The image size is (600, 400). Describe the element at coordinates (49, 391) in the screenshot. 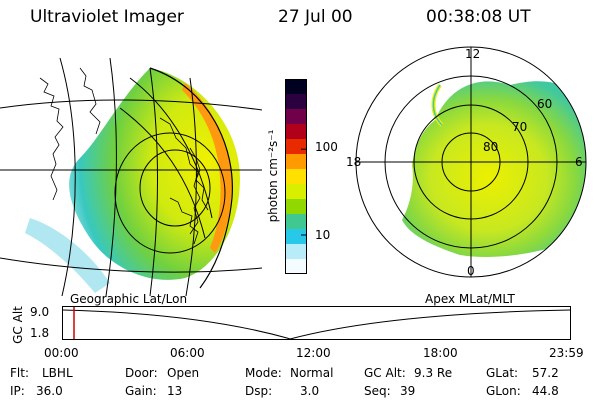

I see `ip-value: 36.0` at that location.